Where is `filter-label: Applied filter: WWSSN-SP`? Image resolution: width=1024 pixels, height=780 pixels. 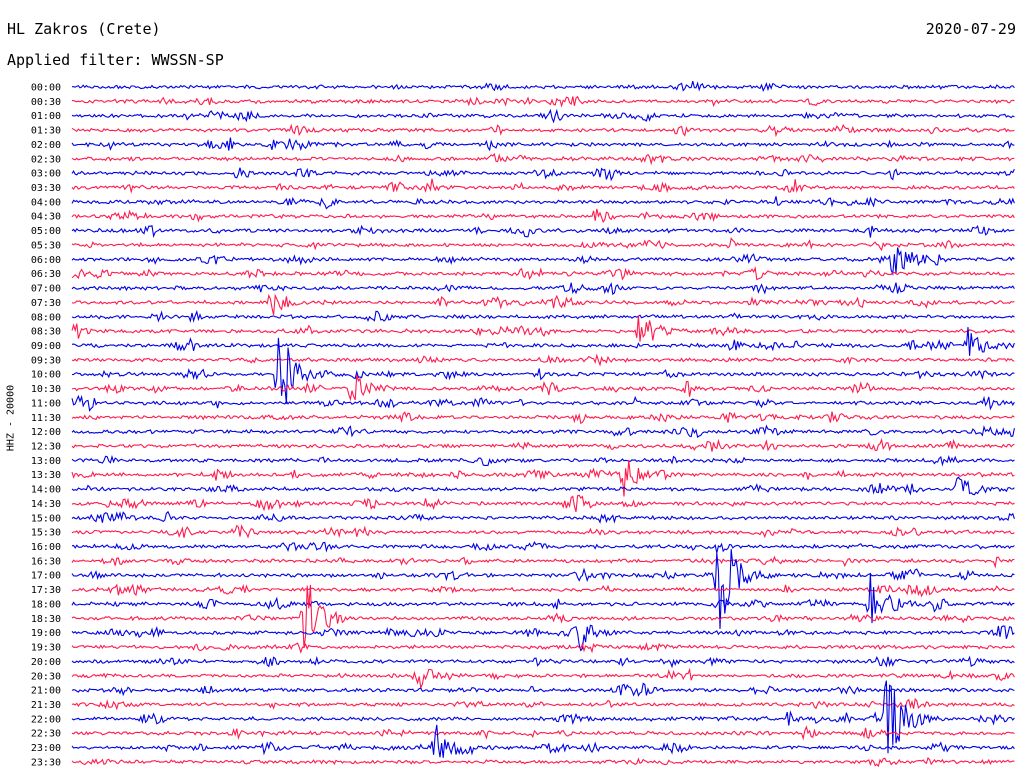 filter-label: Applied filter: WWSSN-SP is located at coordinates (115, 60).